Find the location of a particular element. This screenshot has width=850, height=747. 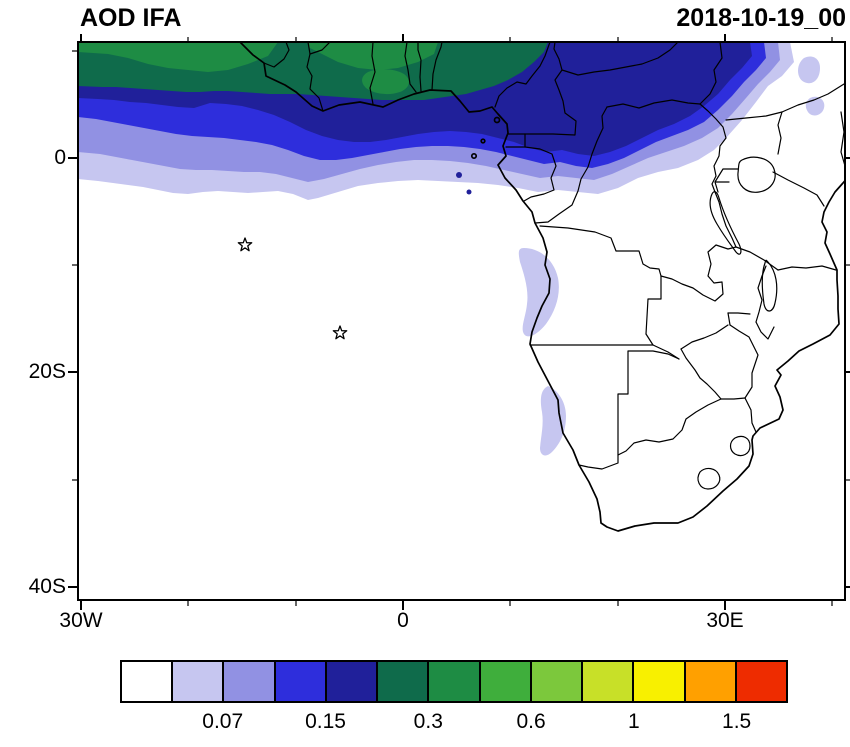

colorbar-label: 0.07 is located at coordinates (223, 721).